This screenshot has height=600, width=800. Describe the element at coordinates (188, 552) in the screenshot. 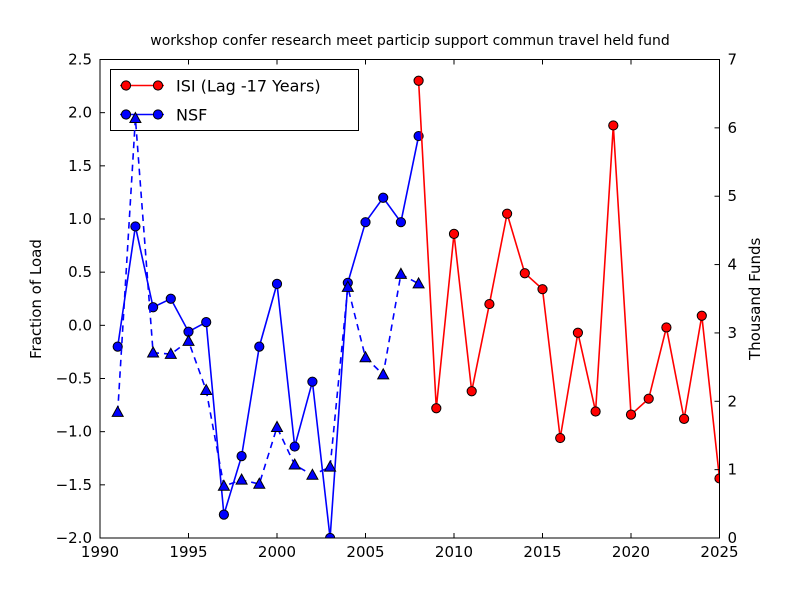

I see `x-tick-label: 1995` at that location.